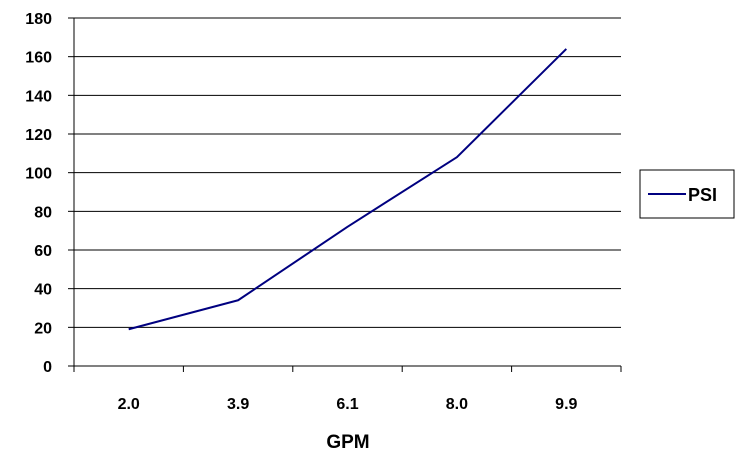 This screenshot has width=750, height=465. I want to click on x-tick-label: 2.0, so click(129, 404).